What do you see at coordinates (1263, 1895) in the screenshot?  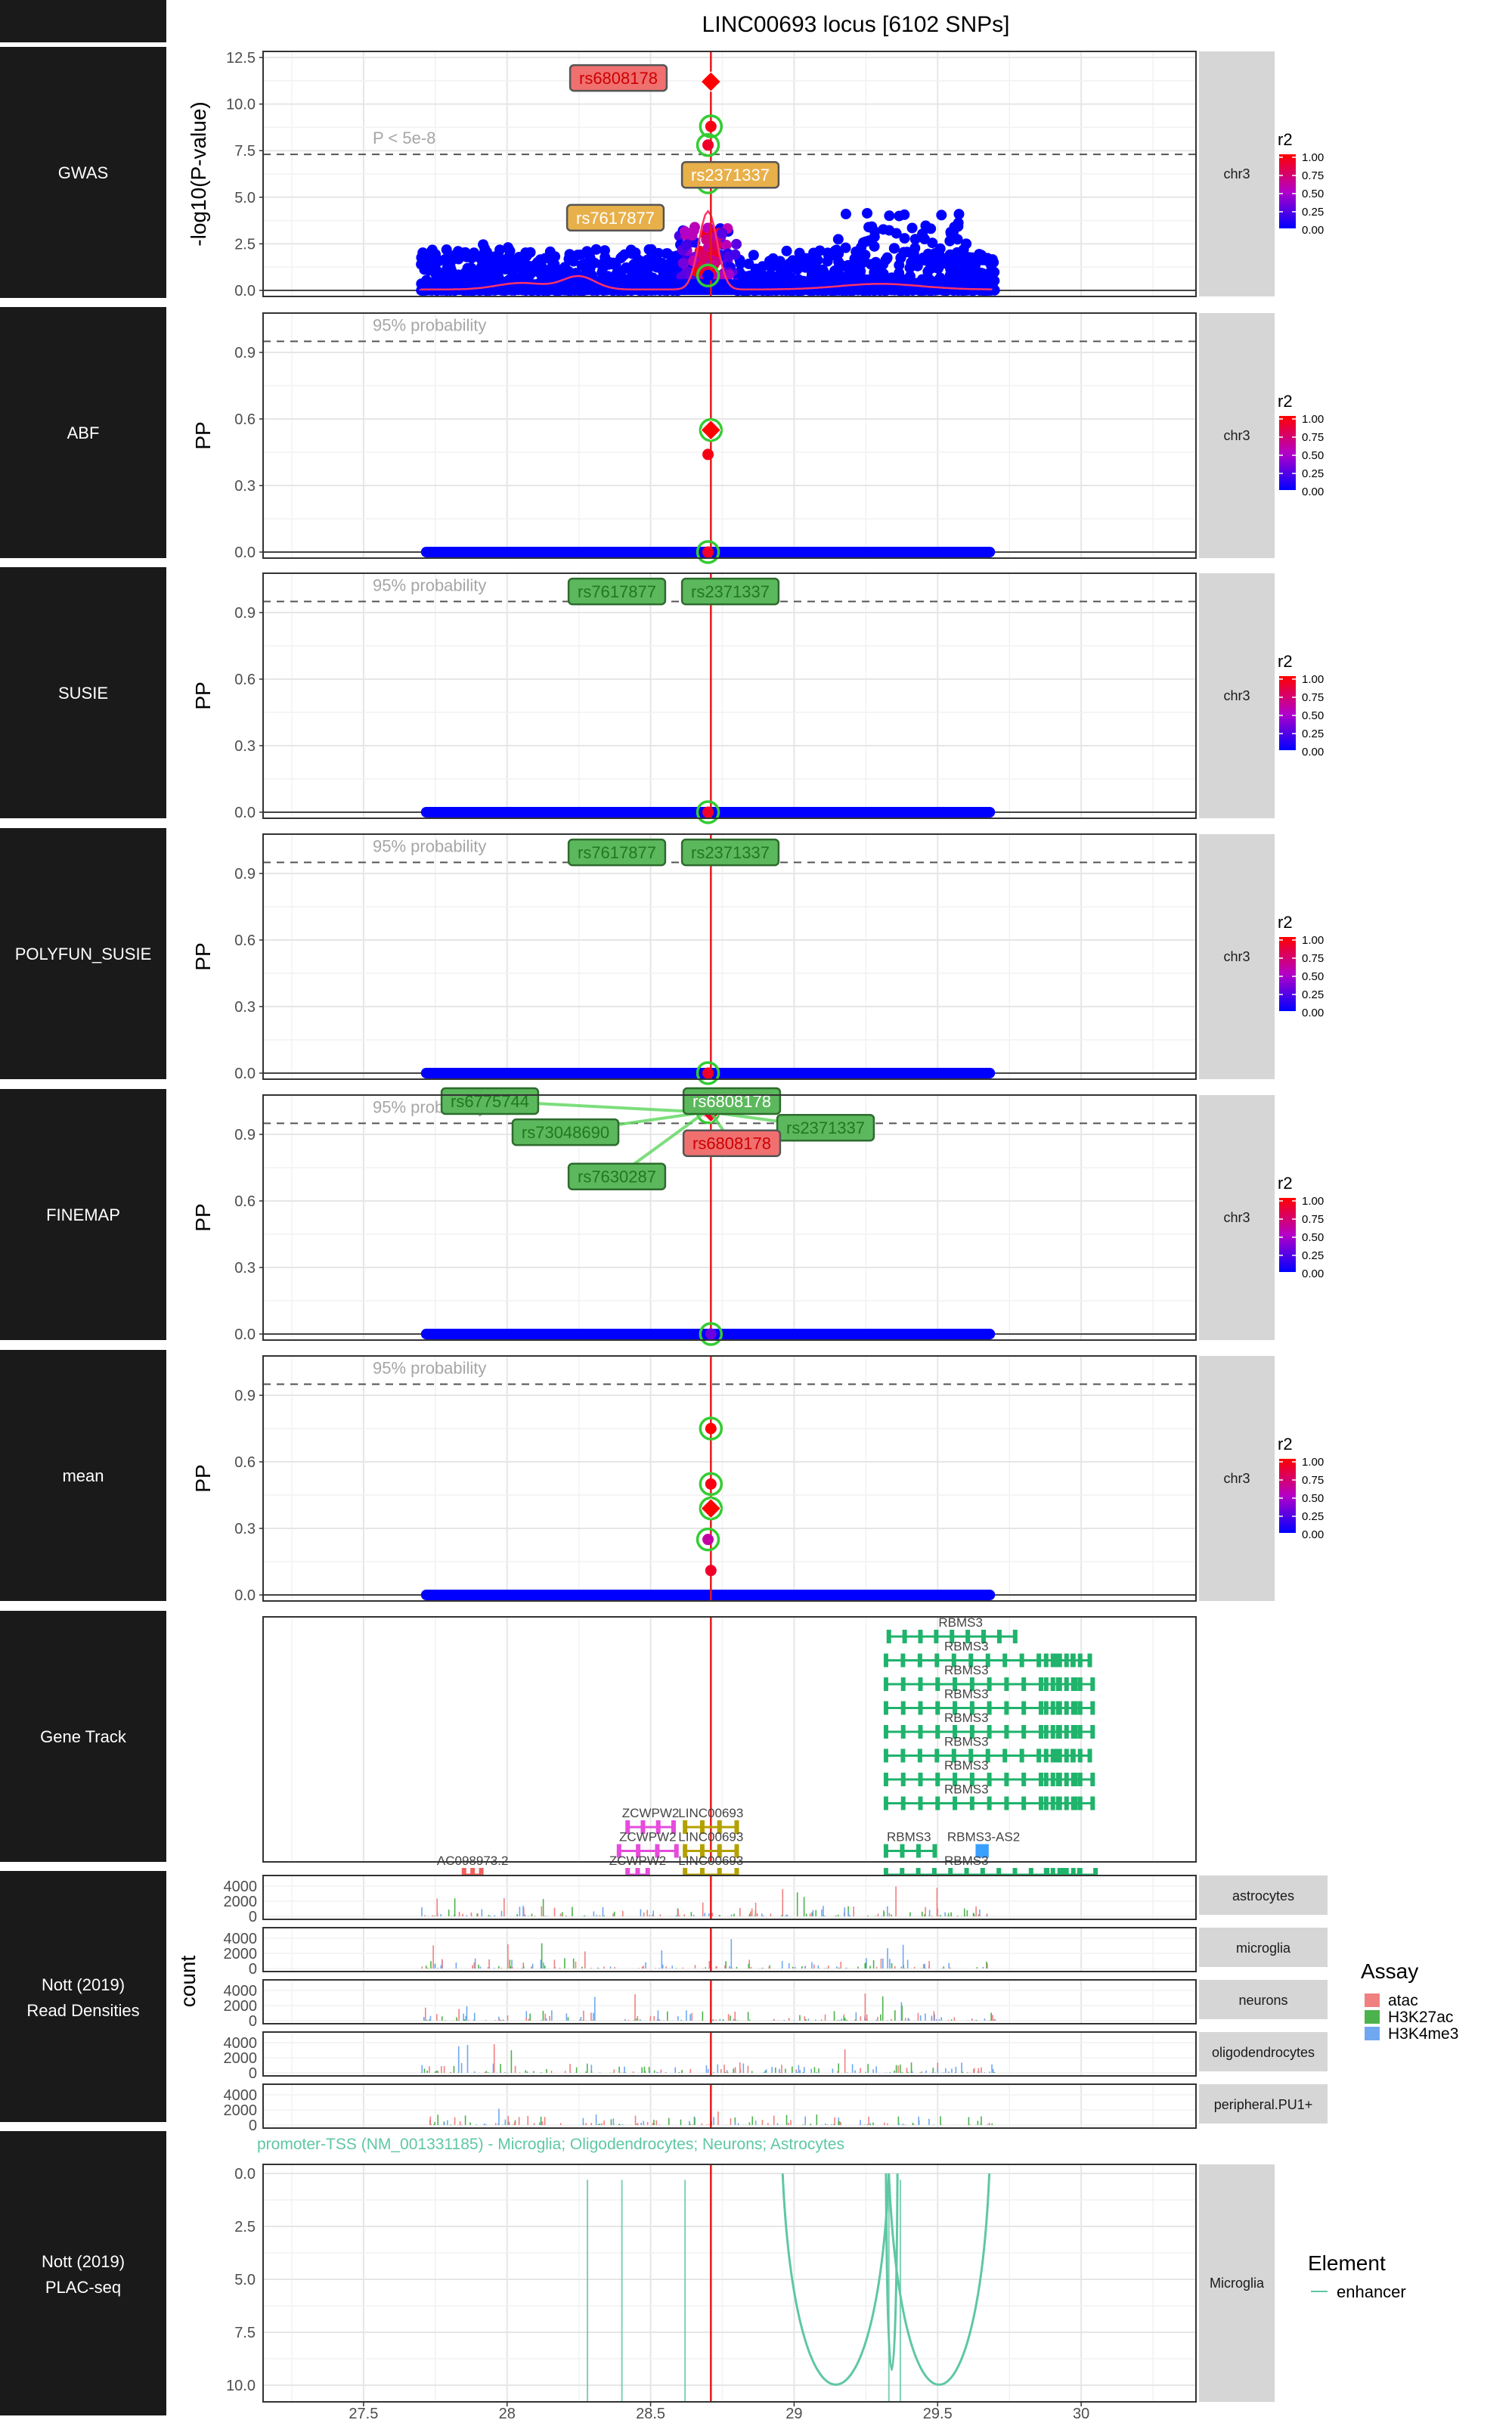 I see `facet-strip-label: astrocytes` at bounding box center [1263, 1895].